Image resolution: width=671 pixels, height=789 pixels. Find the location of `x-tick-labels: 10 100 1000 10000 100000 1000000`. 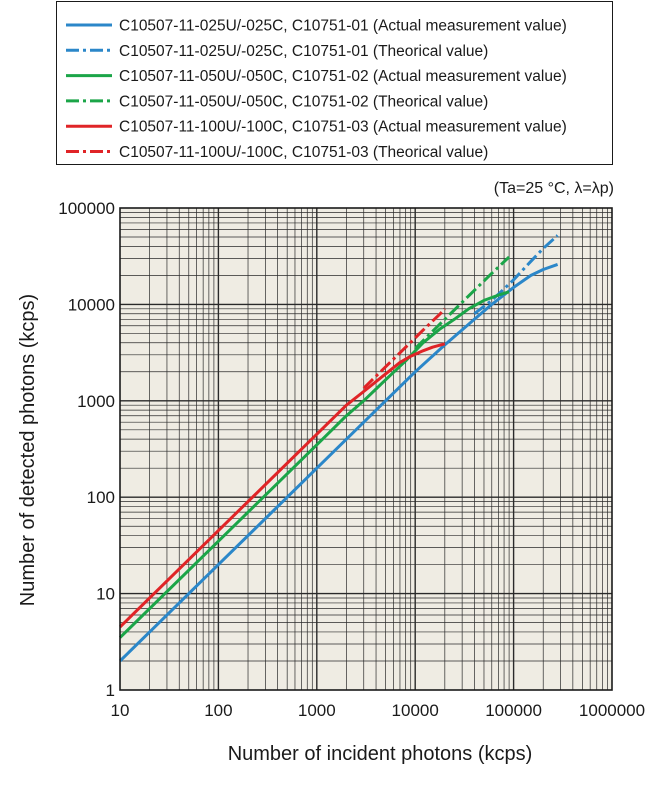

x-tick-labels: 10 100 1000 10000 100000 1000000 is located at coordinates (378, 710).